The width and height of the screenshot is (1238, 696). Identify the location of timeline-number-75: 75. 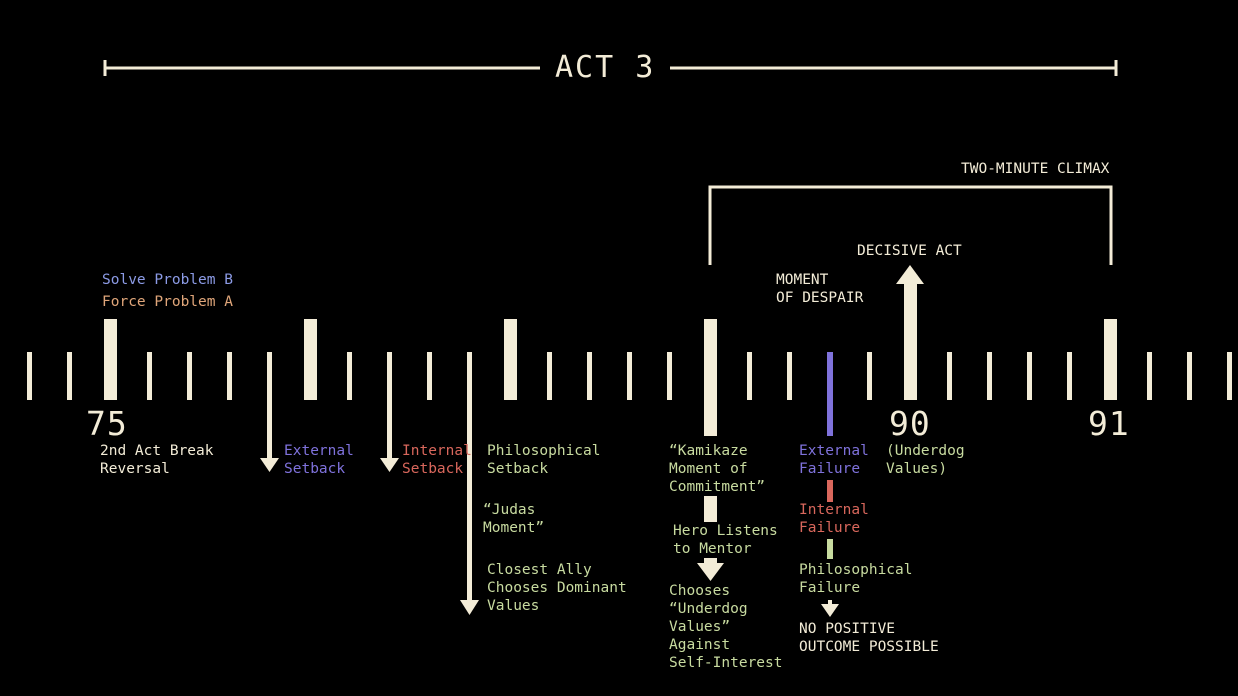
(107, 423).